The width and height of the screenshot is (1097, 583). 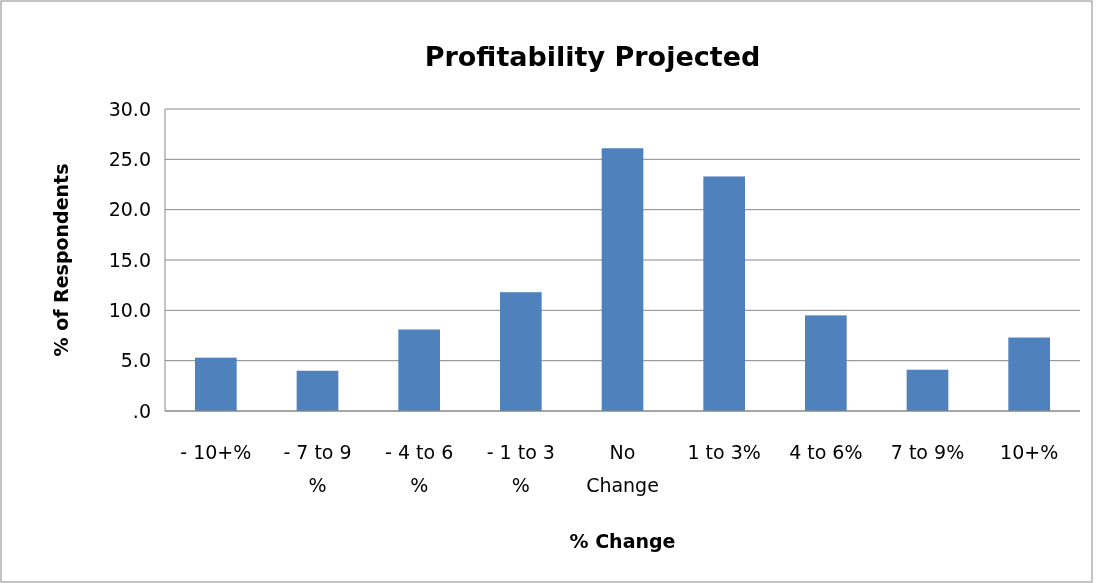 I want to click on y-tick-label: 15.0, so click(x=129, y=259).